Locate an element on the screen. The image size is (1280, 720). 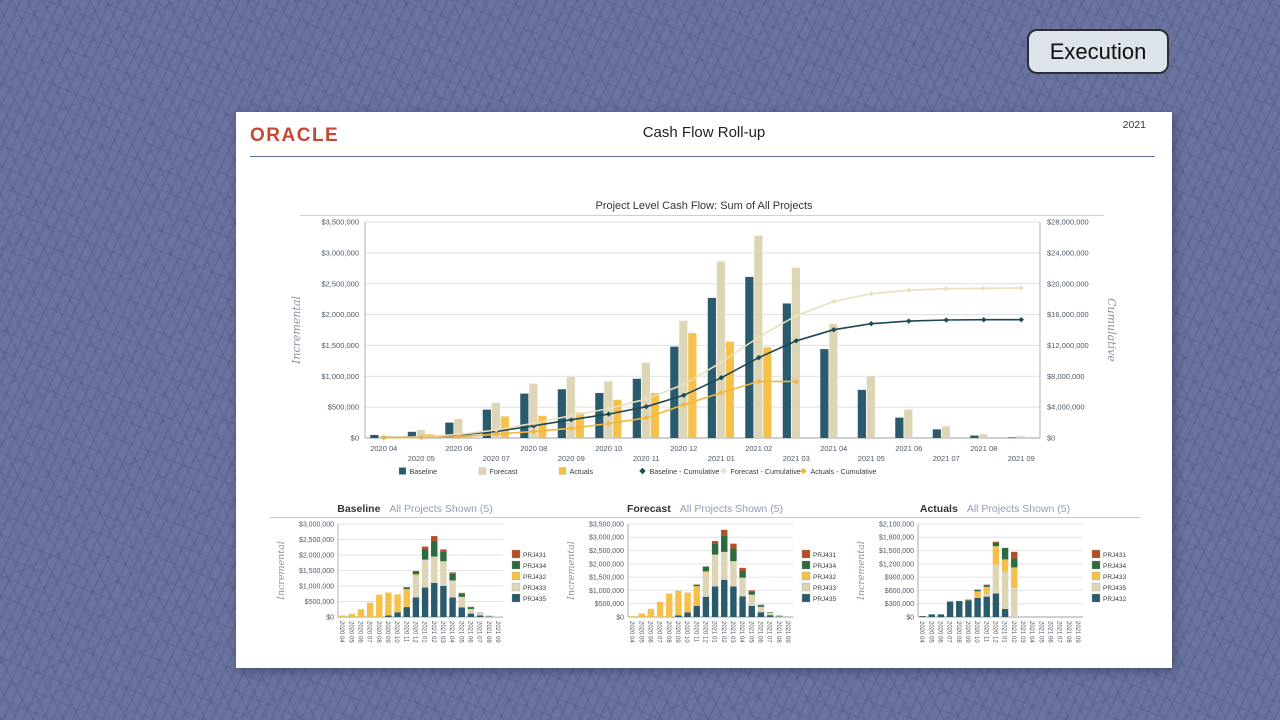
svg-text: $1,200,000 is located at coordinates (896, 564).